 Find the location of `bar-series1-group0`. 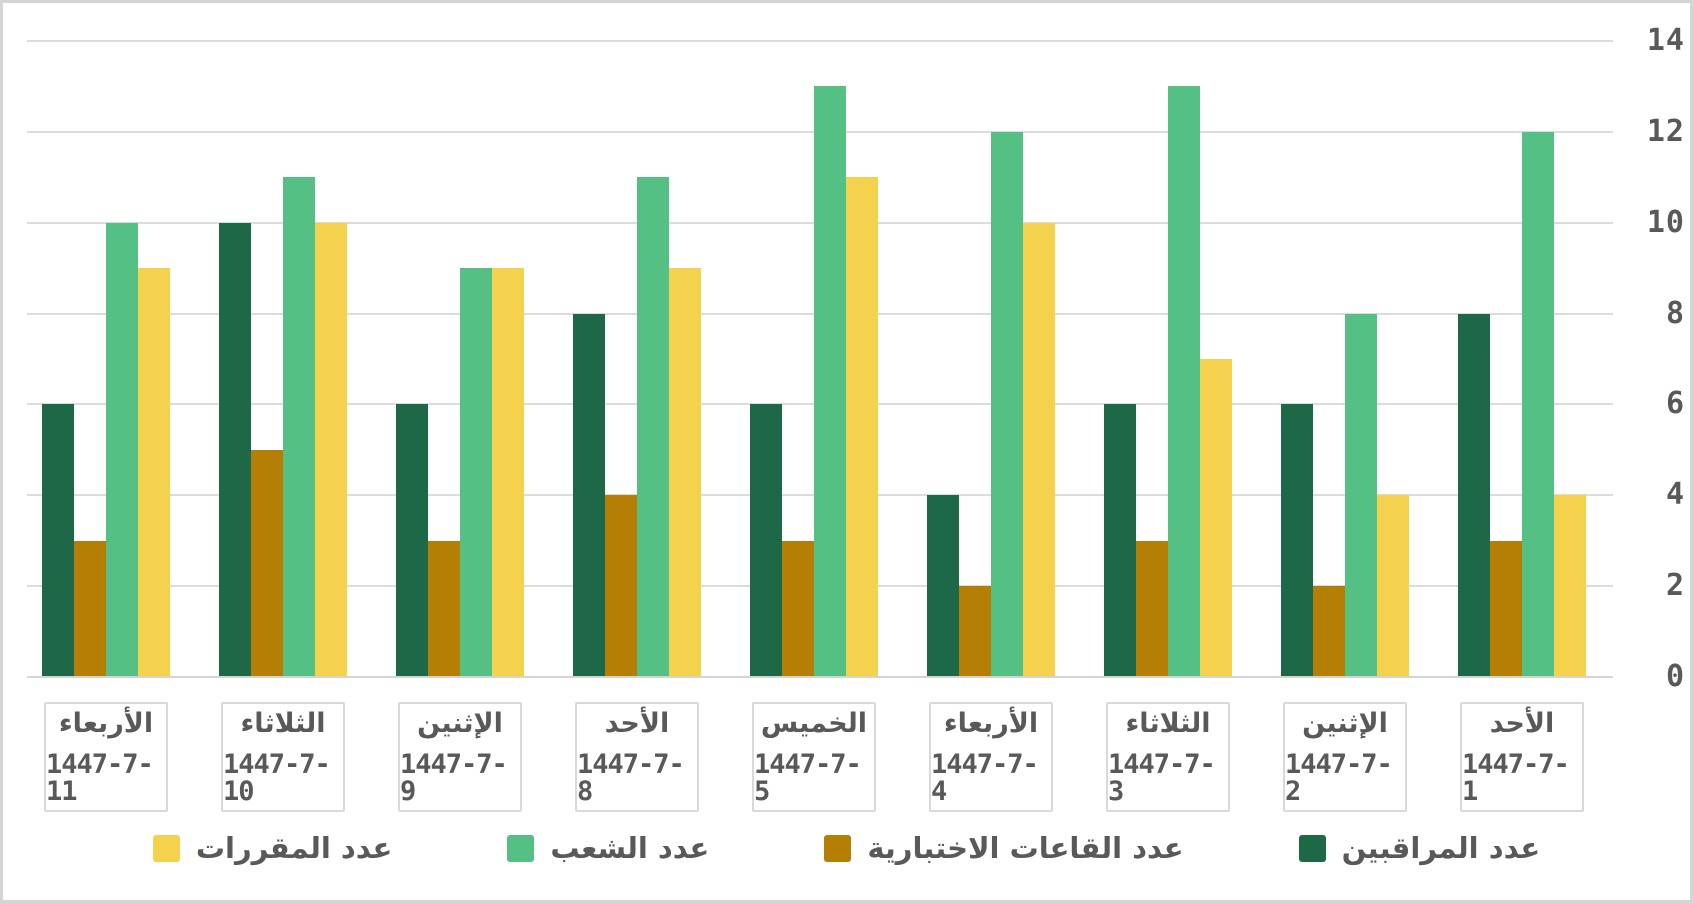

bar-series1-group0 is located at coordinates (90, 608).